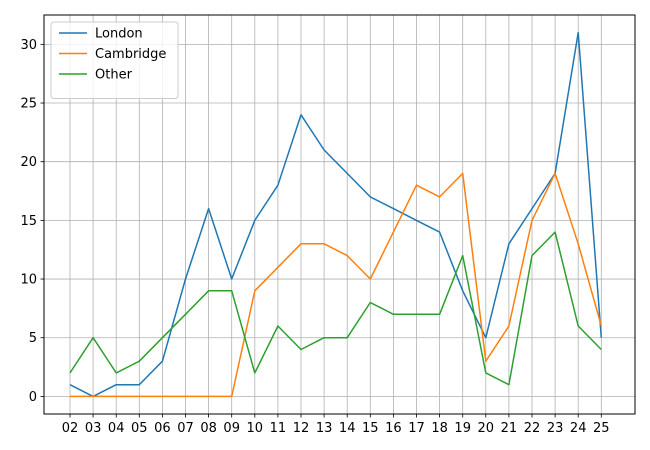 This screenshot has height=450, width=650. Describe the element at coordinates (555, 428) in the screenshot. I see `x-tick-label: 23` at that location.